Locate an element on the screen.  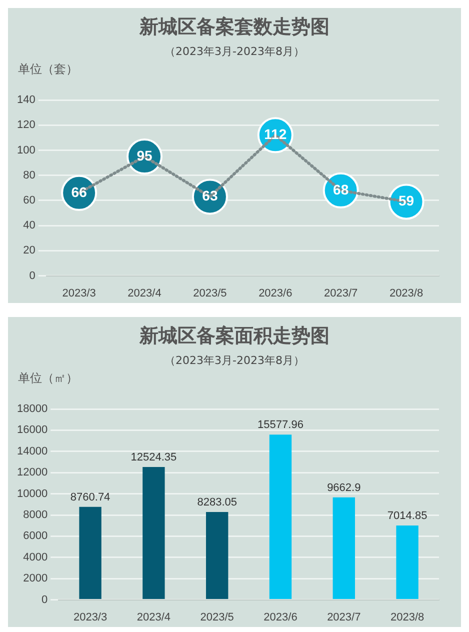
y-tick-label: 12000 is located at coordinates (32, 472).